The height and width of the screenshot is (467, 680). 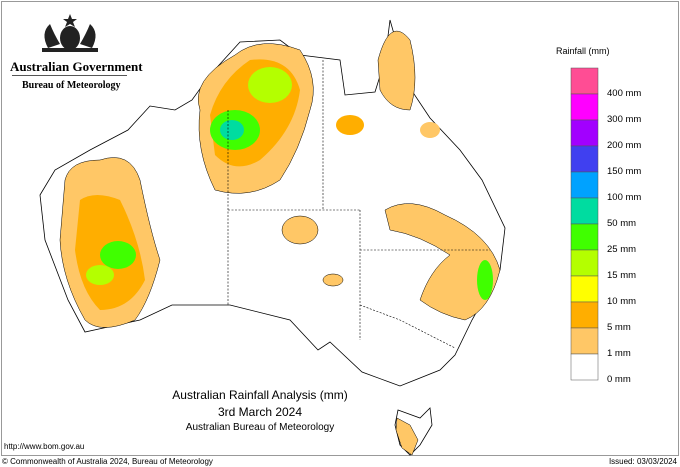 What do you see at coordinates (624, 171) in the screenshot?
I see `legend-label: 150 mm` at bounding box center [624, 171].